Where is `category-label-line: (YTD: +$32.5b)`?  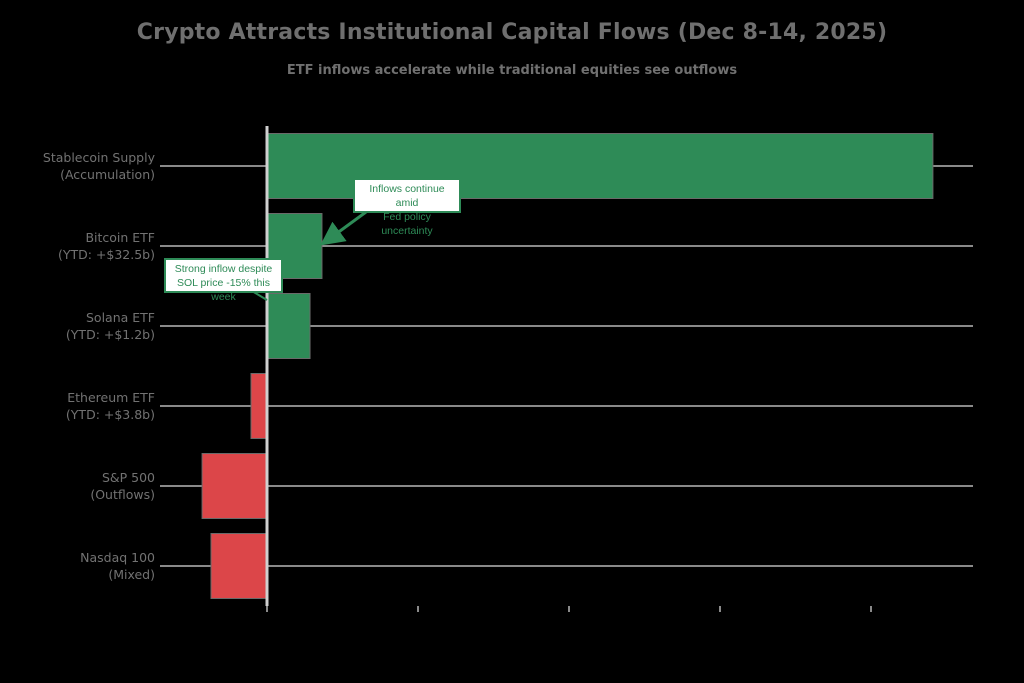
category-label-line: (YTD: +$32.5b) is located at coordinates (106, 254).